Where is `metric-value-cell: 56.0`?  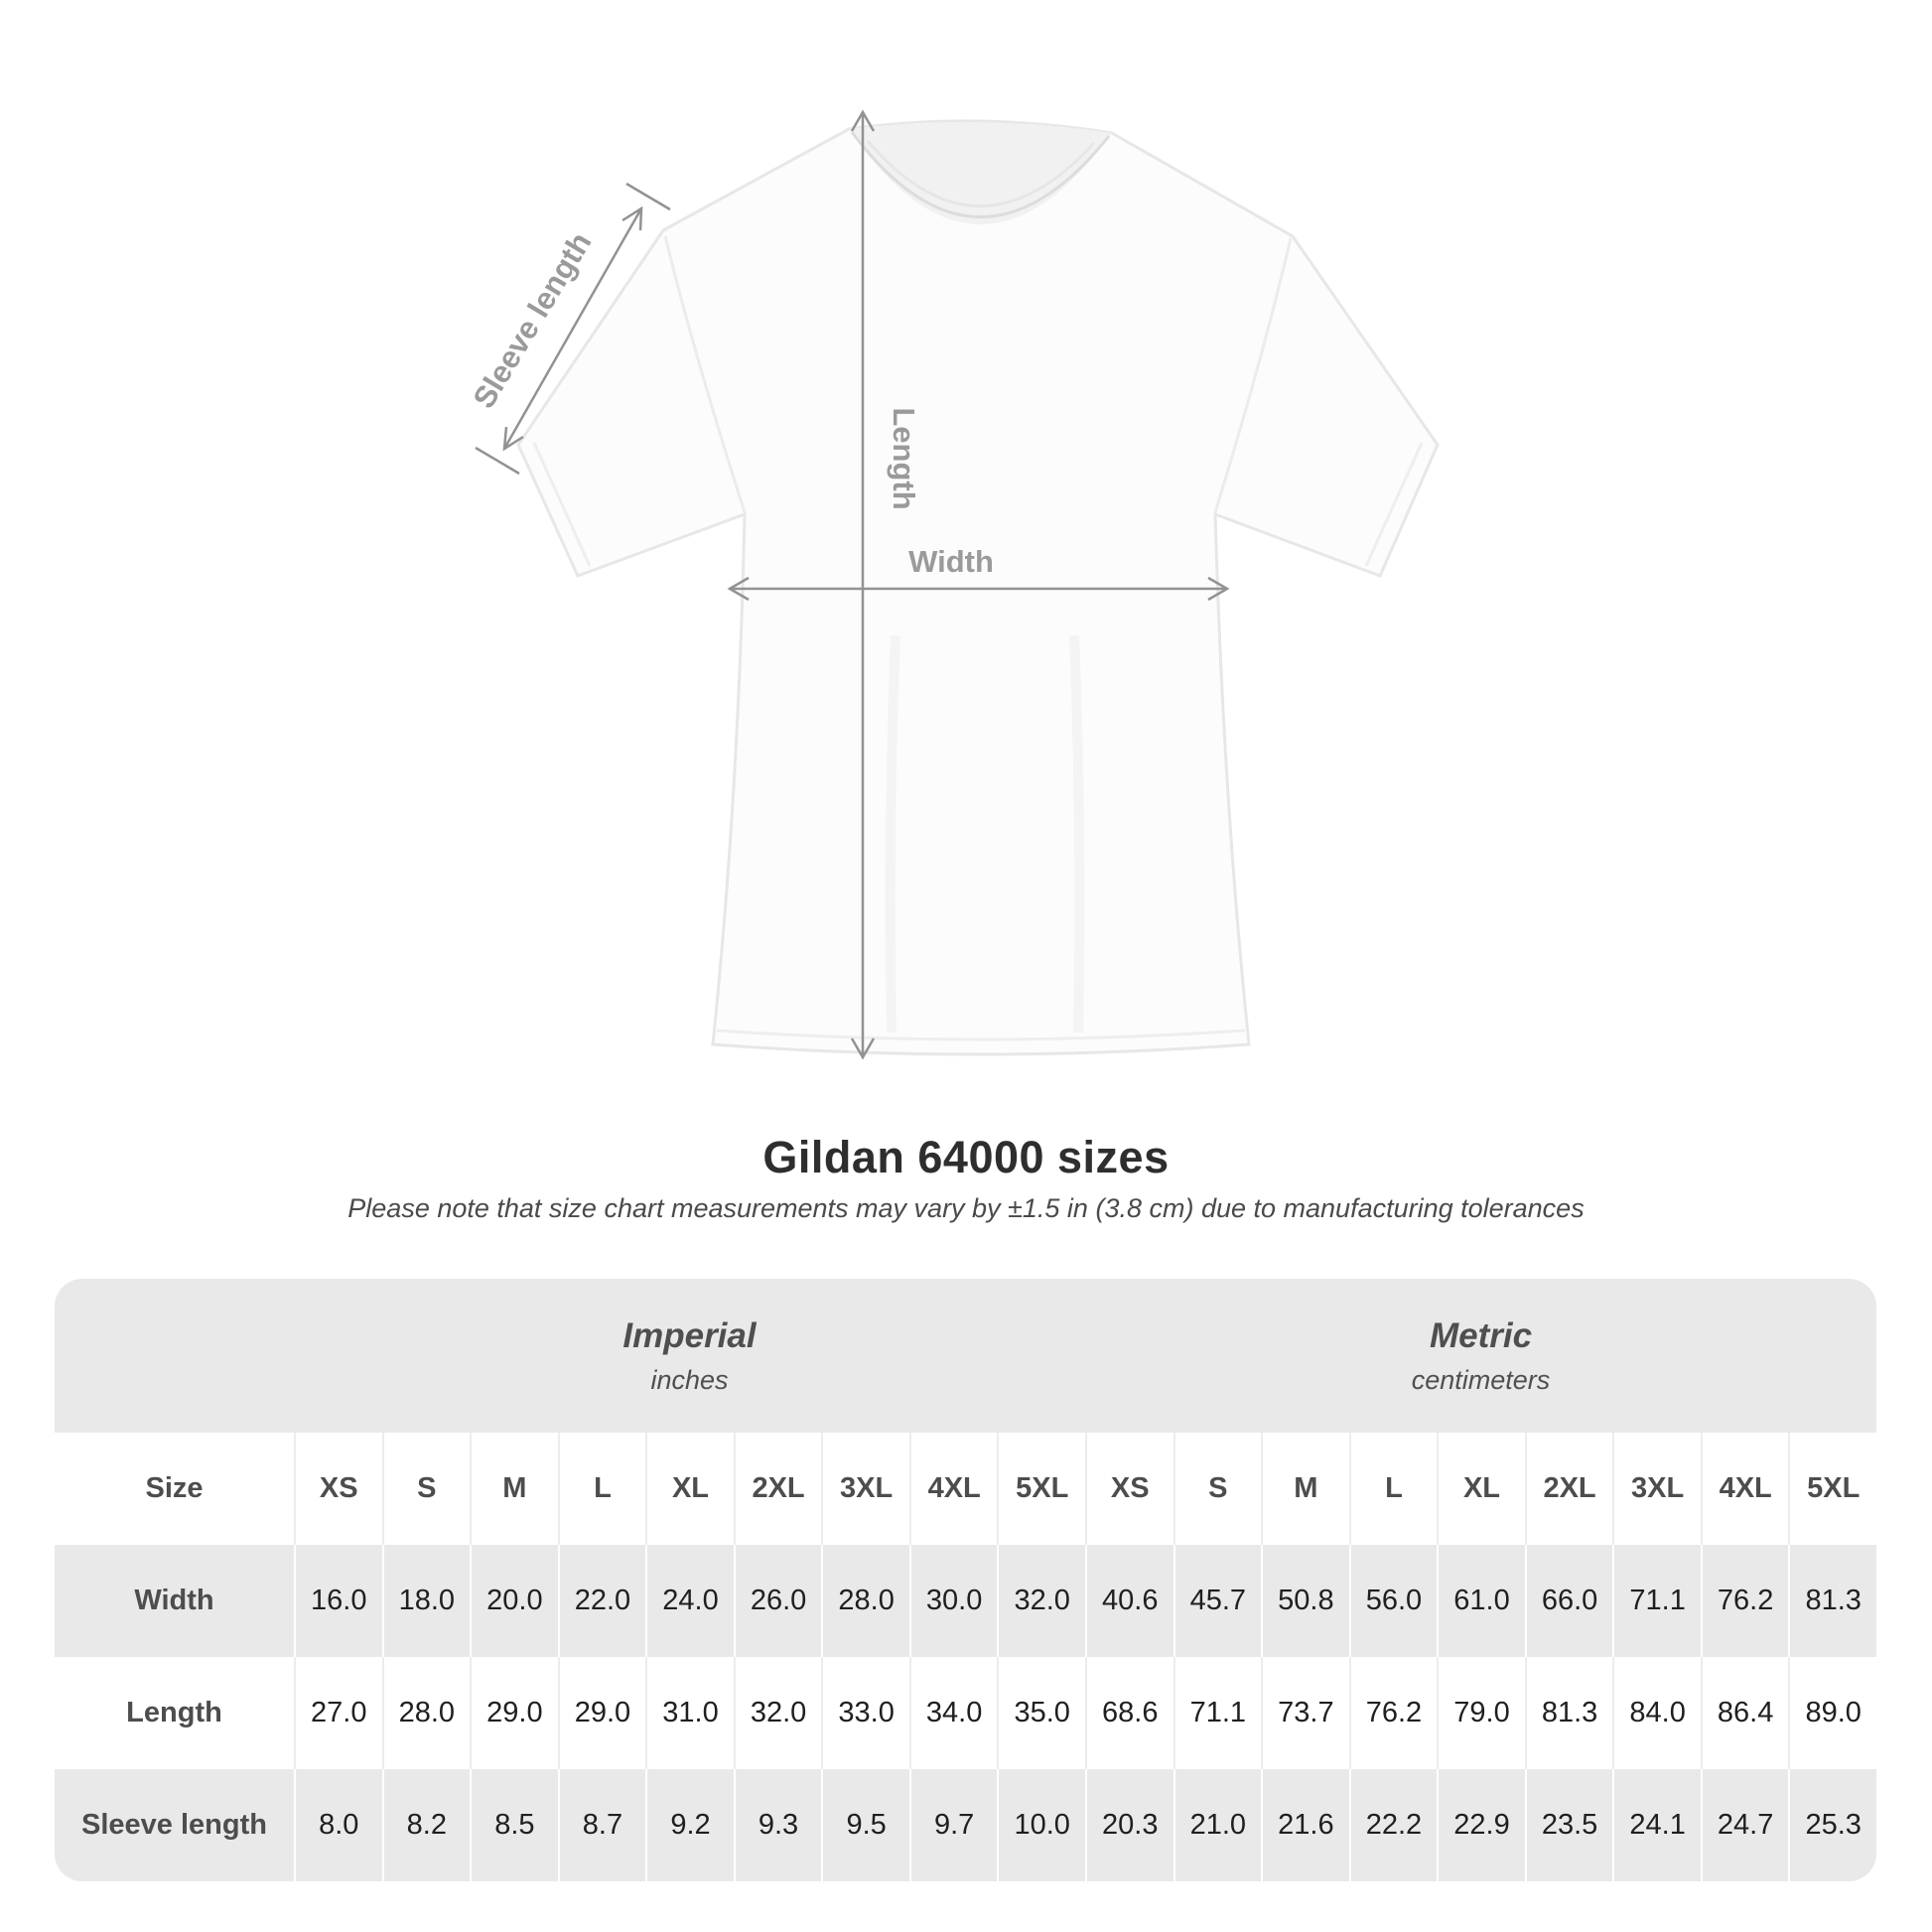
metric-value-cell: 56.0 is located at coordinates (1393, 1601).